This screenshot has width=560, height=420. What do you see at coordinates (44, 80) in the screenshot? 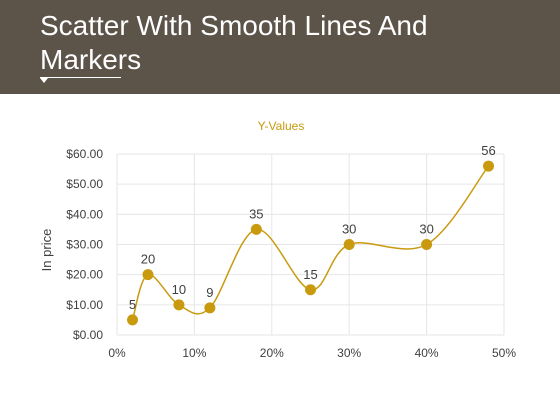
I see `title-pointer-icon` at bounding box center [44, 80].